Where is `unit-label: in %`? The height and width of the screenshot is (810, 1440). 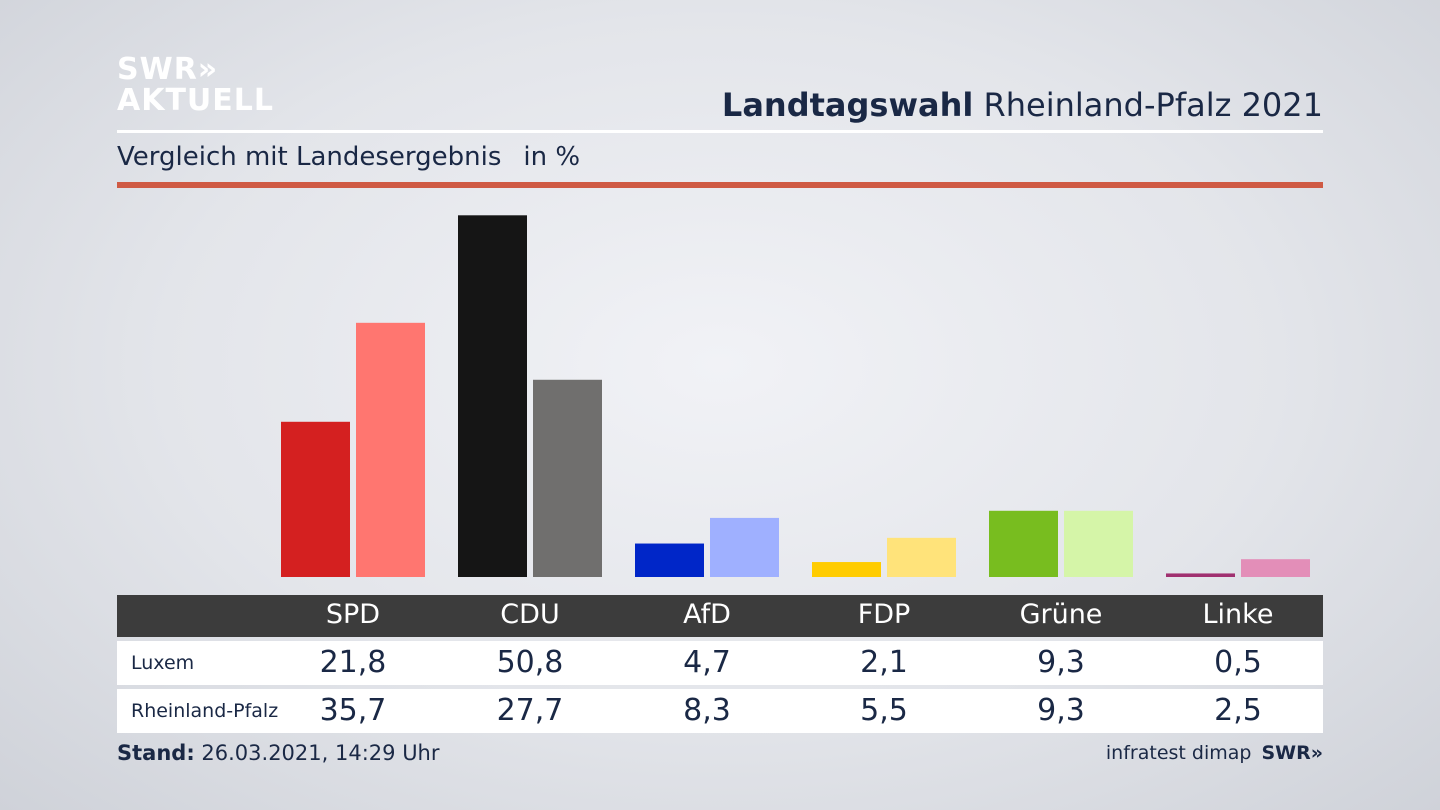
unit-label: in % is located at coordinates (552, 157).